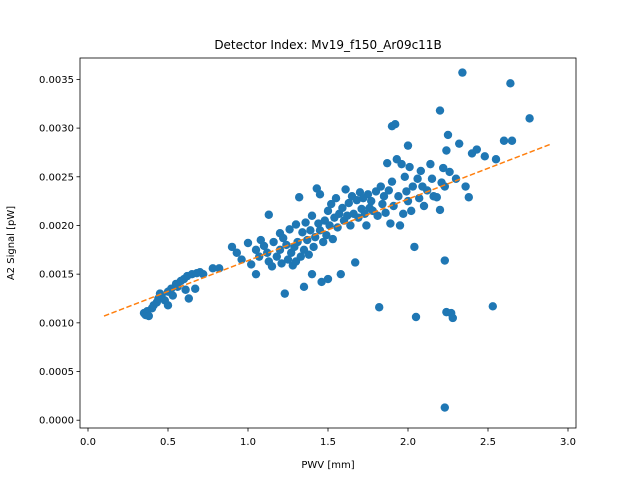 The height and width of the screenshot is (485, 640). I want to click on x-tick-label: 1.5, so click(328, 442).